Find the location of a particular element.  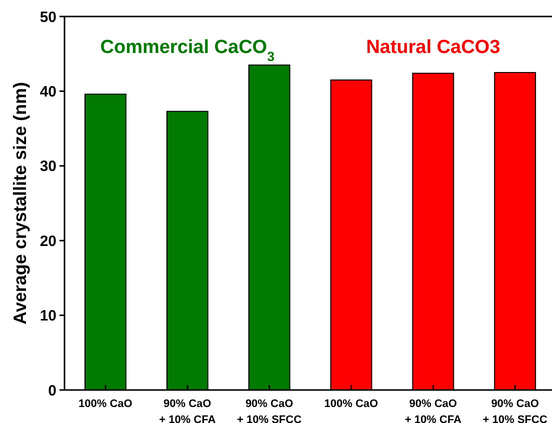

y-tick-label: 10 is located at coordinates (48, 316).